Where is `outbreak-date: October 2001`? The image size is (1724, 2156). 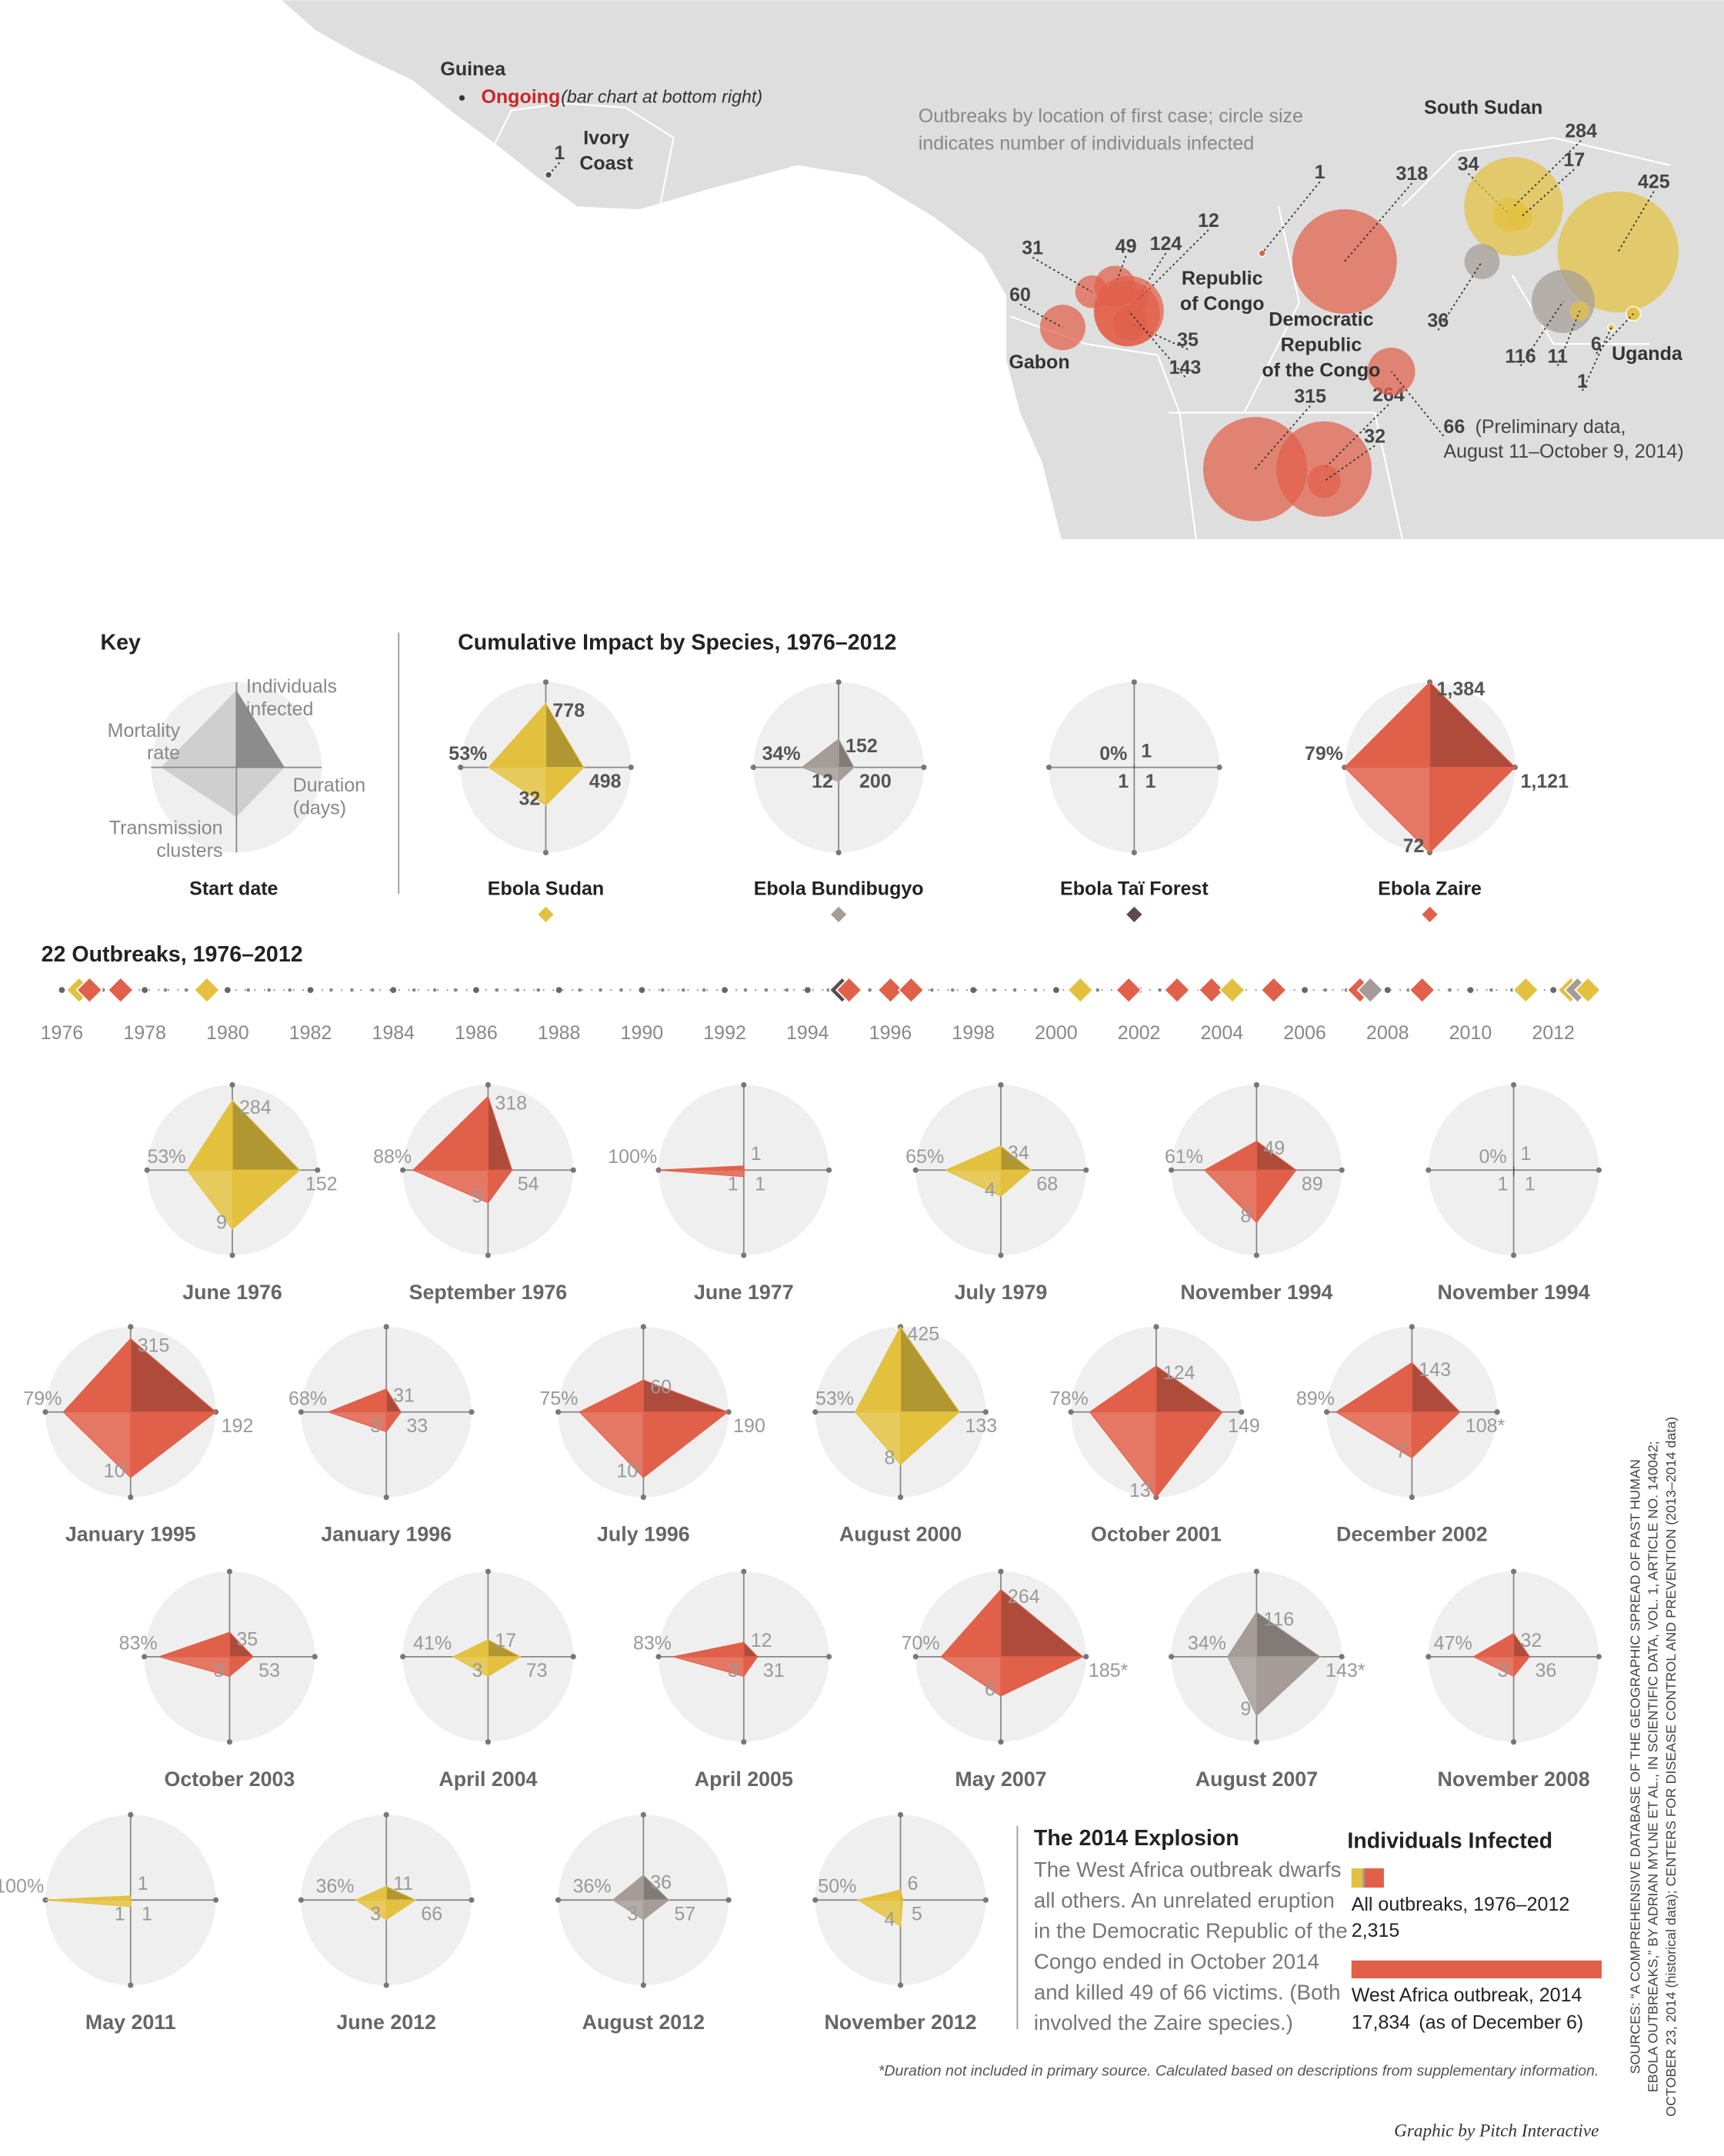
outbreak-date: October 2001 is located at coordinates (1157, 1534).